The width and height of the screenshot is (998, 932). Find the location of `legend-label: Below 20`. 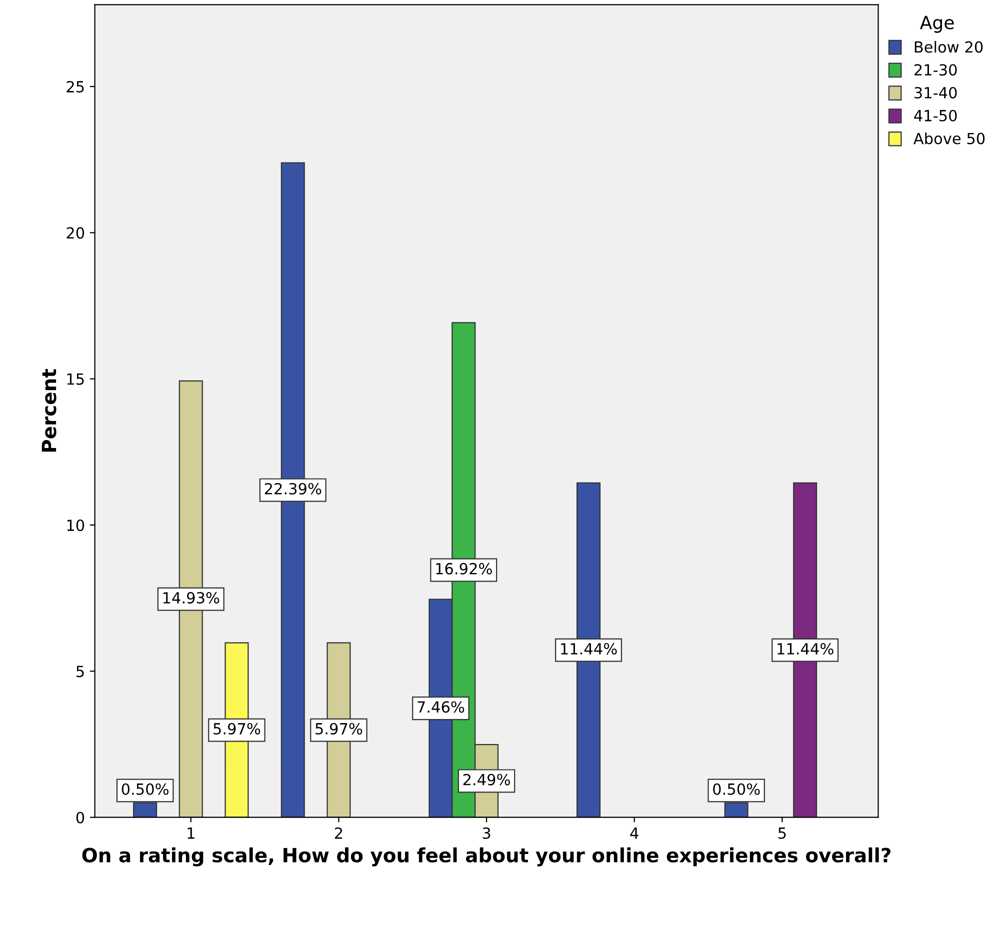

legend-label: Below 20 is located at coordinates (948, 46).